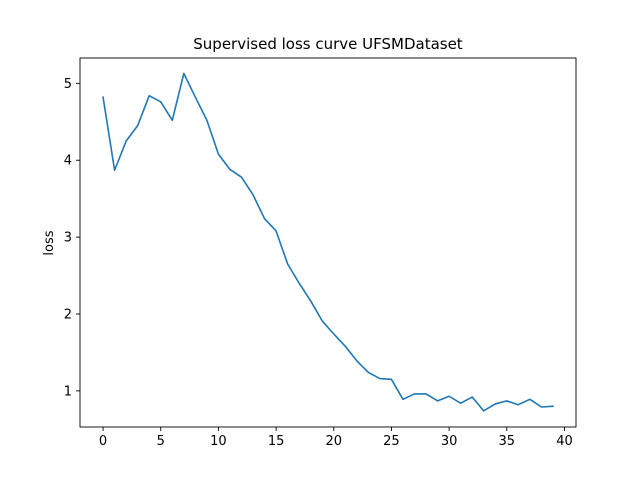 The image size is (640, 480). I want to click on y-axis-label: loss, so click(49, 242).